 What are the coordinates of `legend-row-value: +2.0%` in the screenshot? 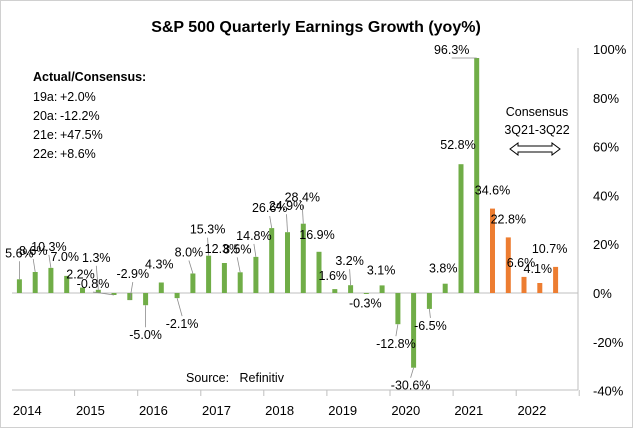 It's located at (78, 97).